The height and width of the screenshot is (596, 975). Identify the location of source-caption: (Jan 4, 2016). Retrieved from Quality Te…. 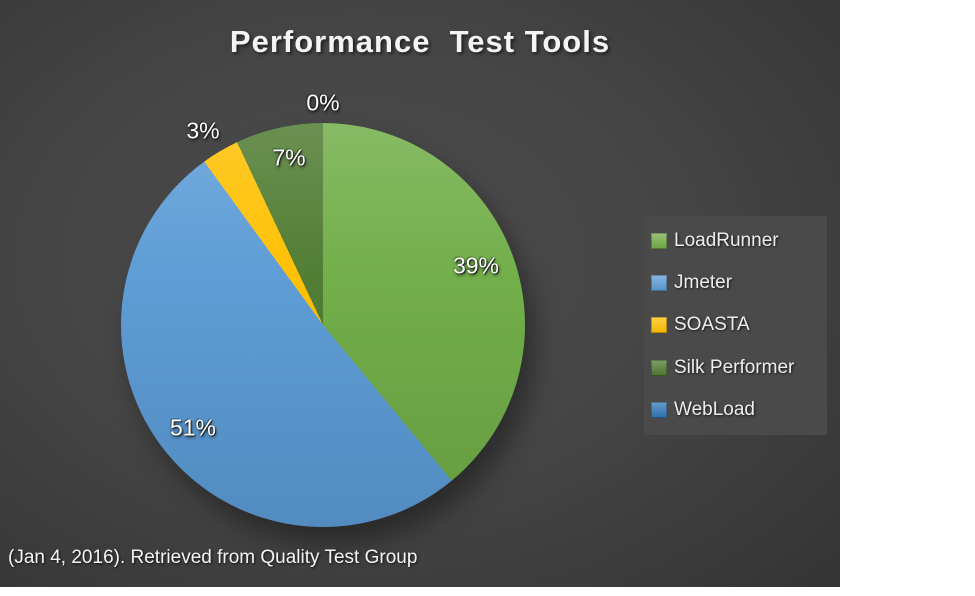
(213, 557).